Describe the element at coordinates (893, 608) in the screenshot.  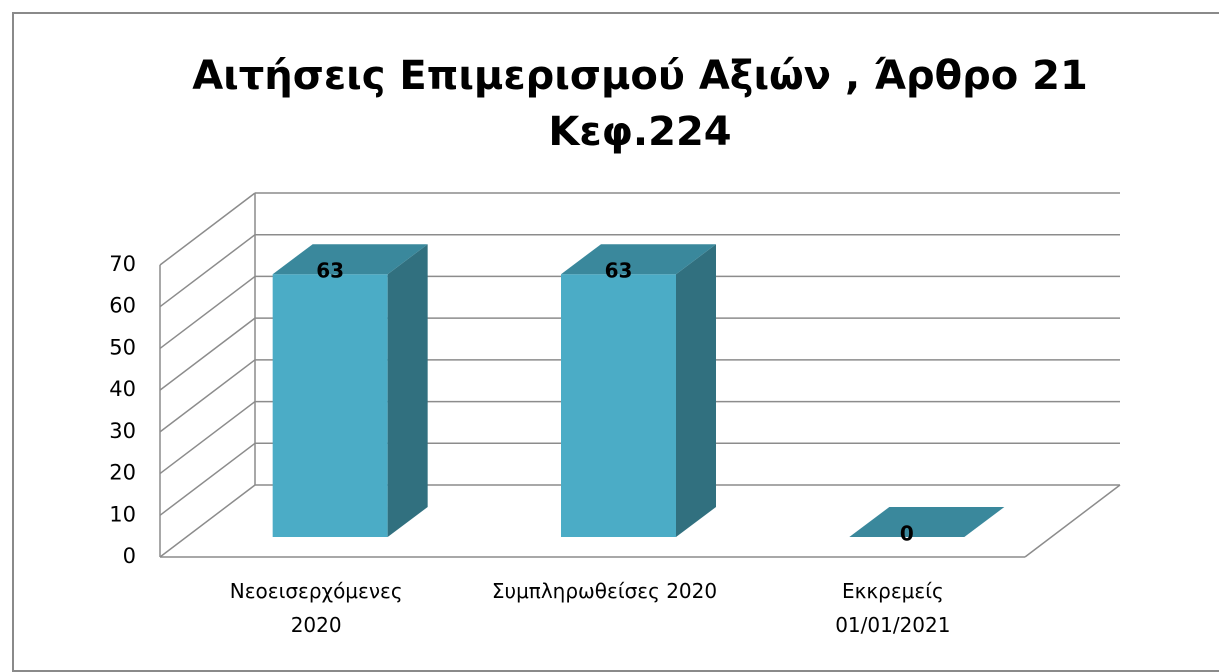
I see `x-tick-label: Εκκρεμείς 01/01/2021` at that location.